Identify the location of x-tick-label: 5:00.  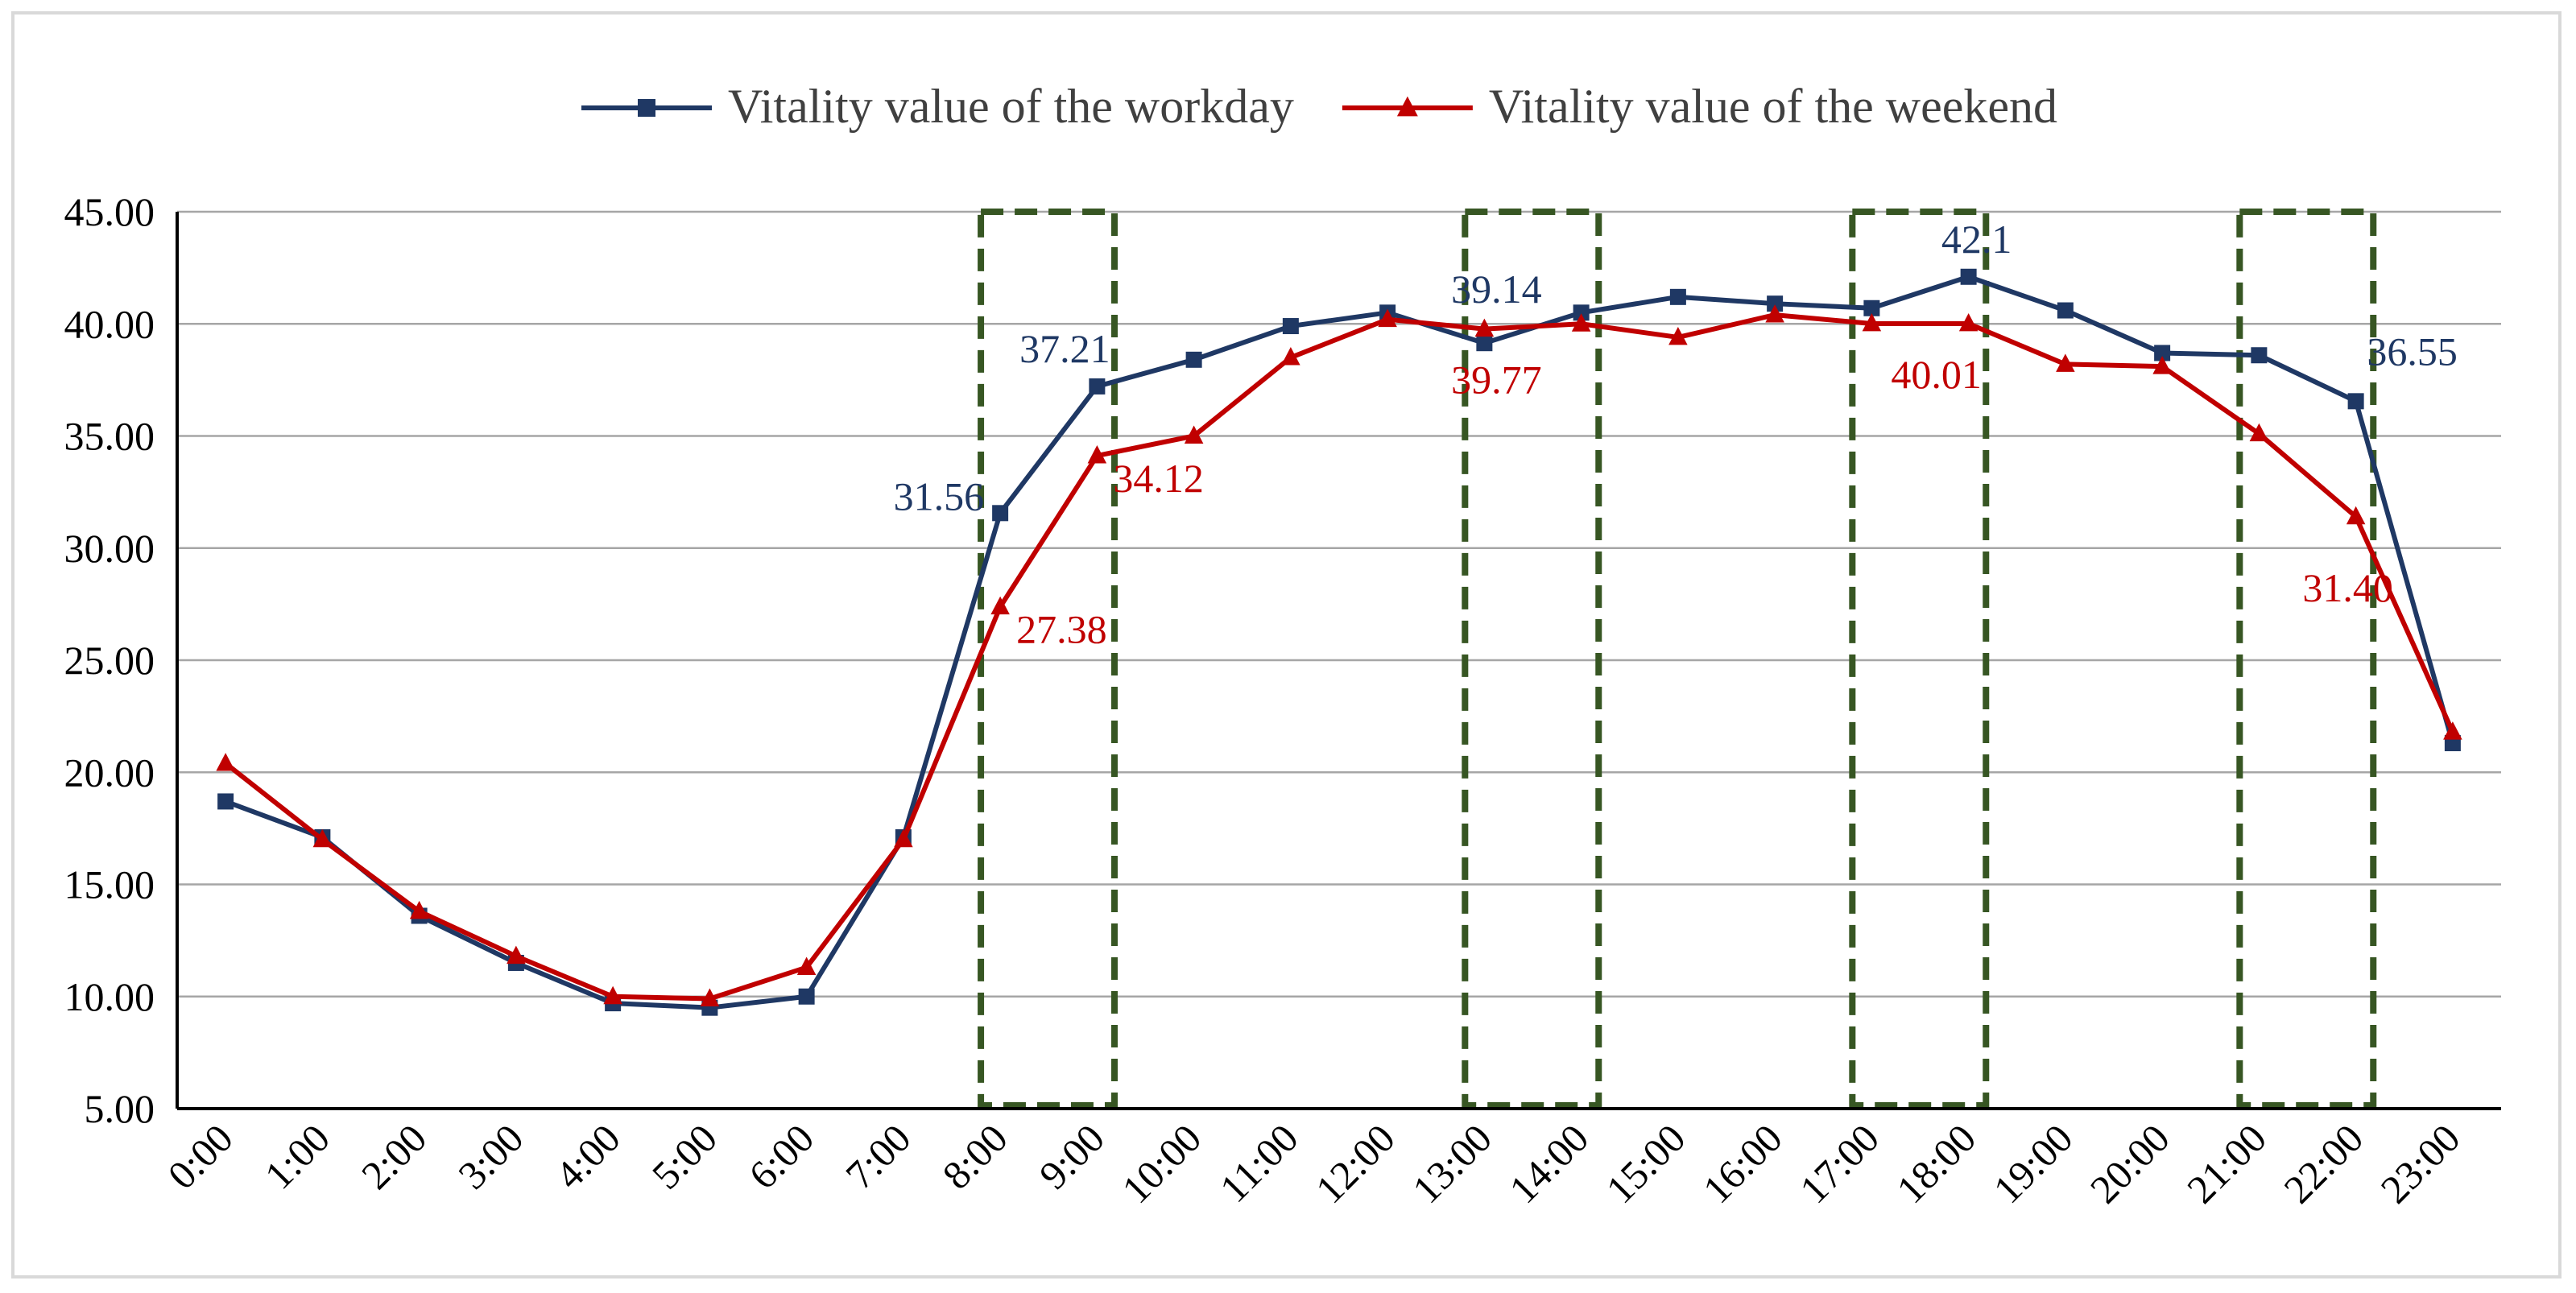
(684, 1156).